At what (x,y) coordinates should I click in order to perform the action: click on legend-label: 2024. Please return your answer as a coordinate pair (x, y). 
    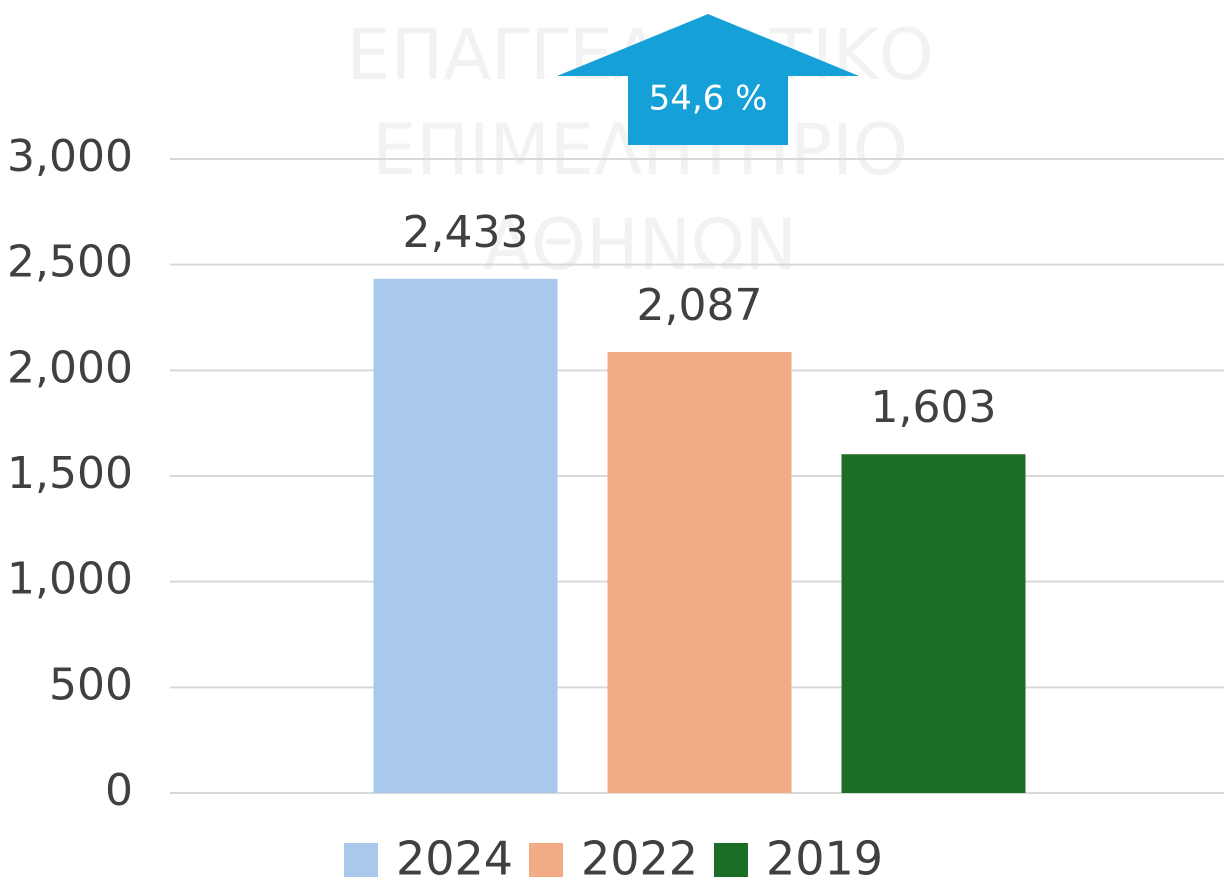
    Looking at the image, I should click on (454, 858).